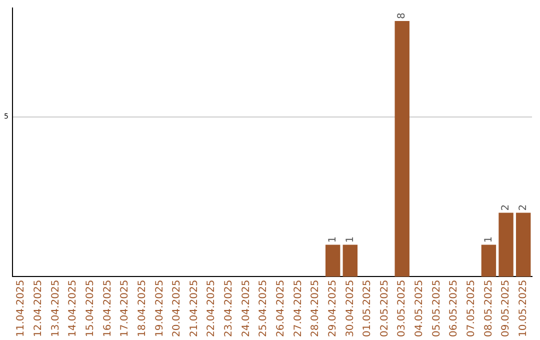 Image resolution: width=540 pixels, height=340 pixels. Describe the element at coordinates (56, 309) in the screenshot. I see `x-tick-label: 13.04.2025` at that location.